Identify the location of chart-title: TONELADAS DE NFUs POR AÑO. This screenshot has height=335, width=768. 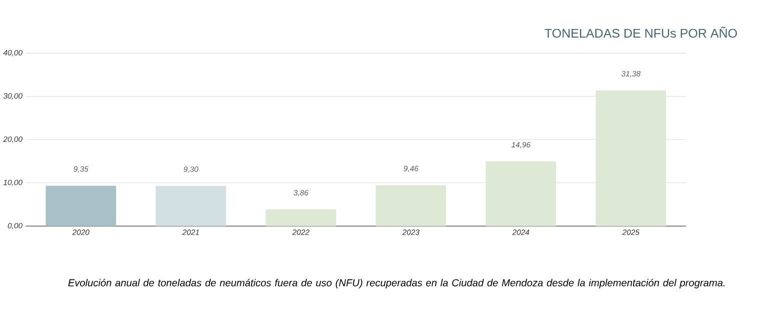
(640, 32).